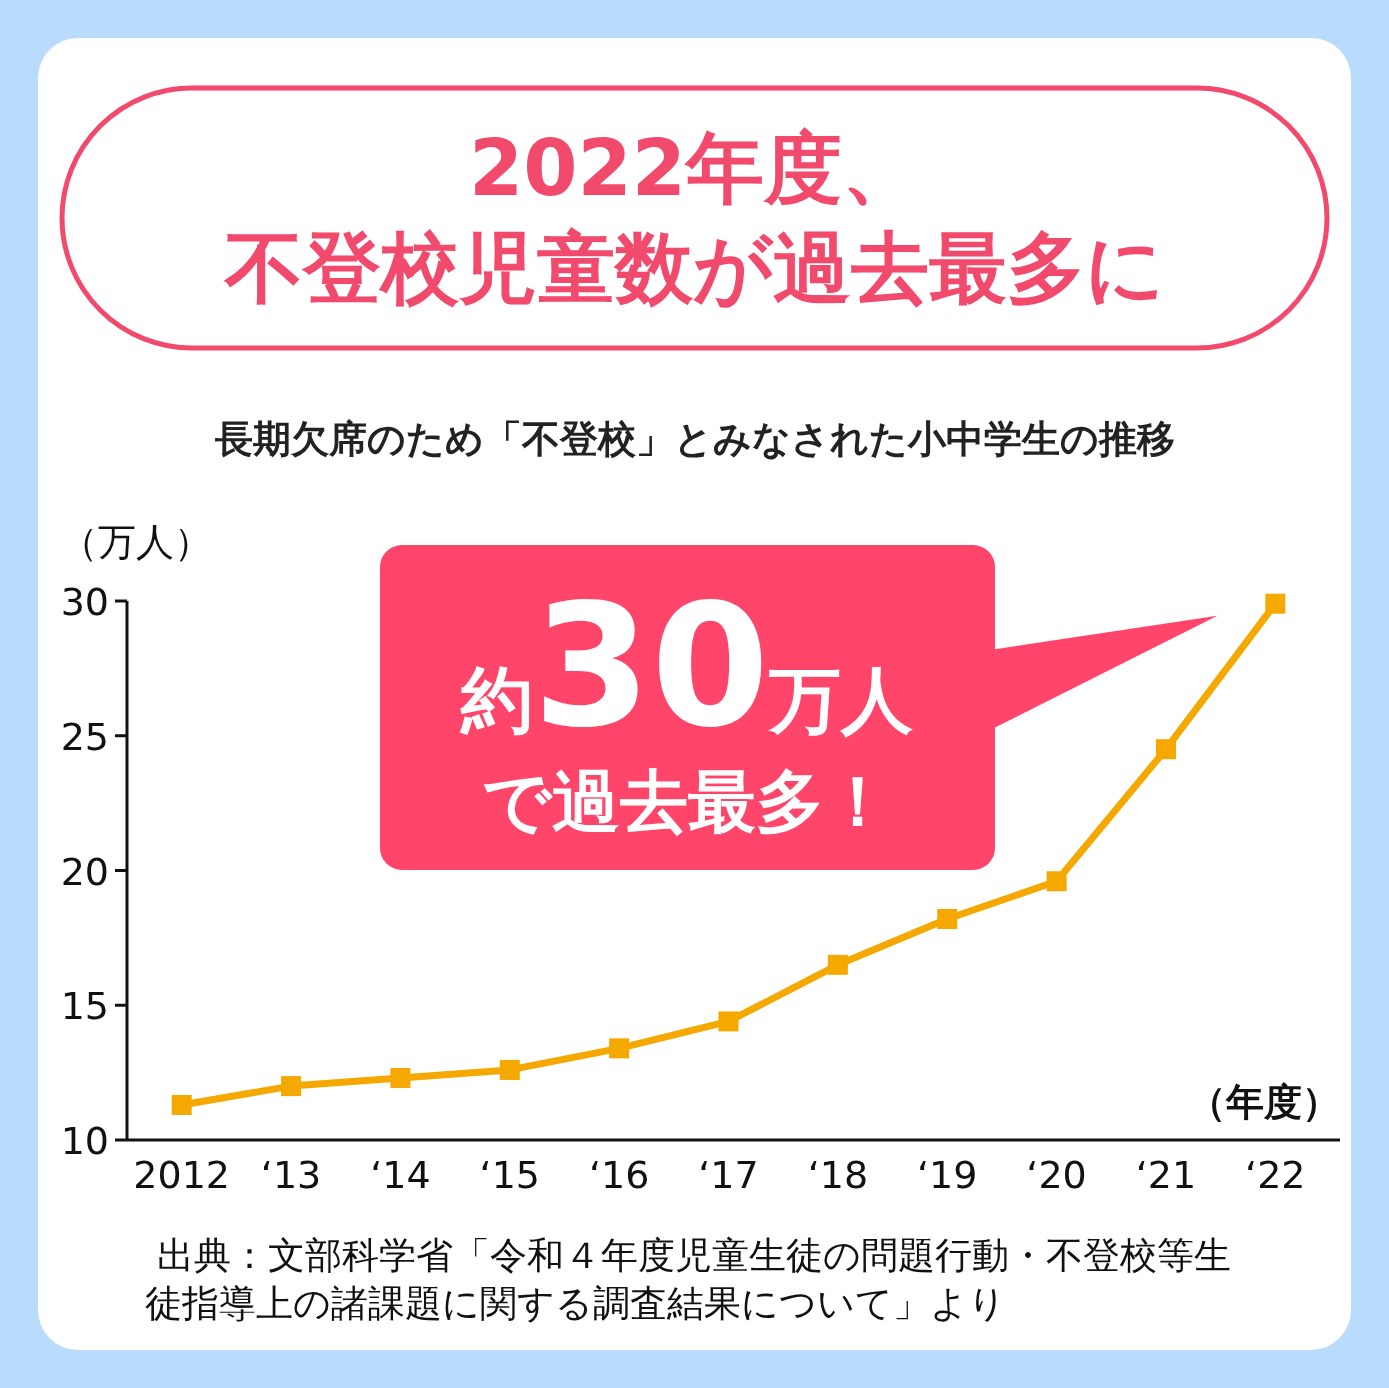 This screenshot has height=1388, width=1389. What do you see at coordinates (1275, 1175) in the screenshot?
I see `xtick: ‘22` at bounding box center [1275, 1175].